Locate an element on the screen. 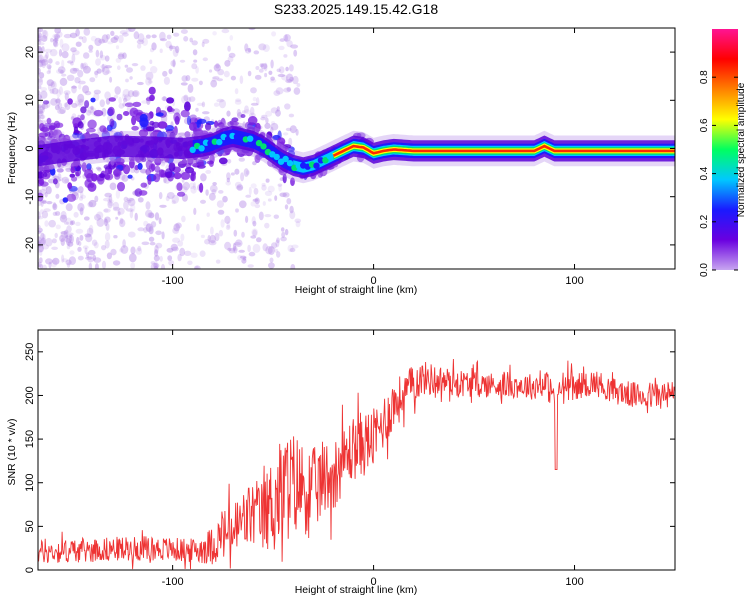 This screenshot has width=750, height=600. colorbar-label: Normalized spectral amplitude is located at coordinates (741, 149).